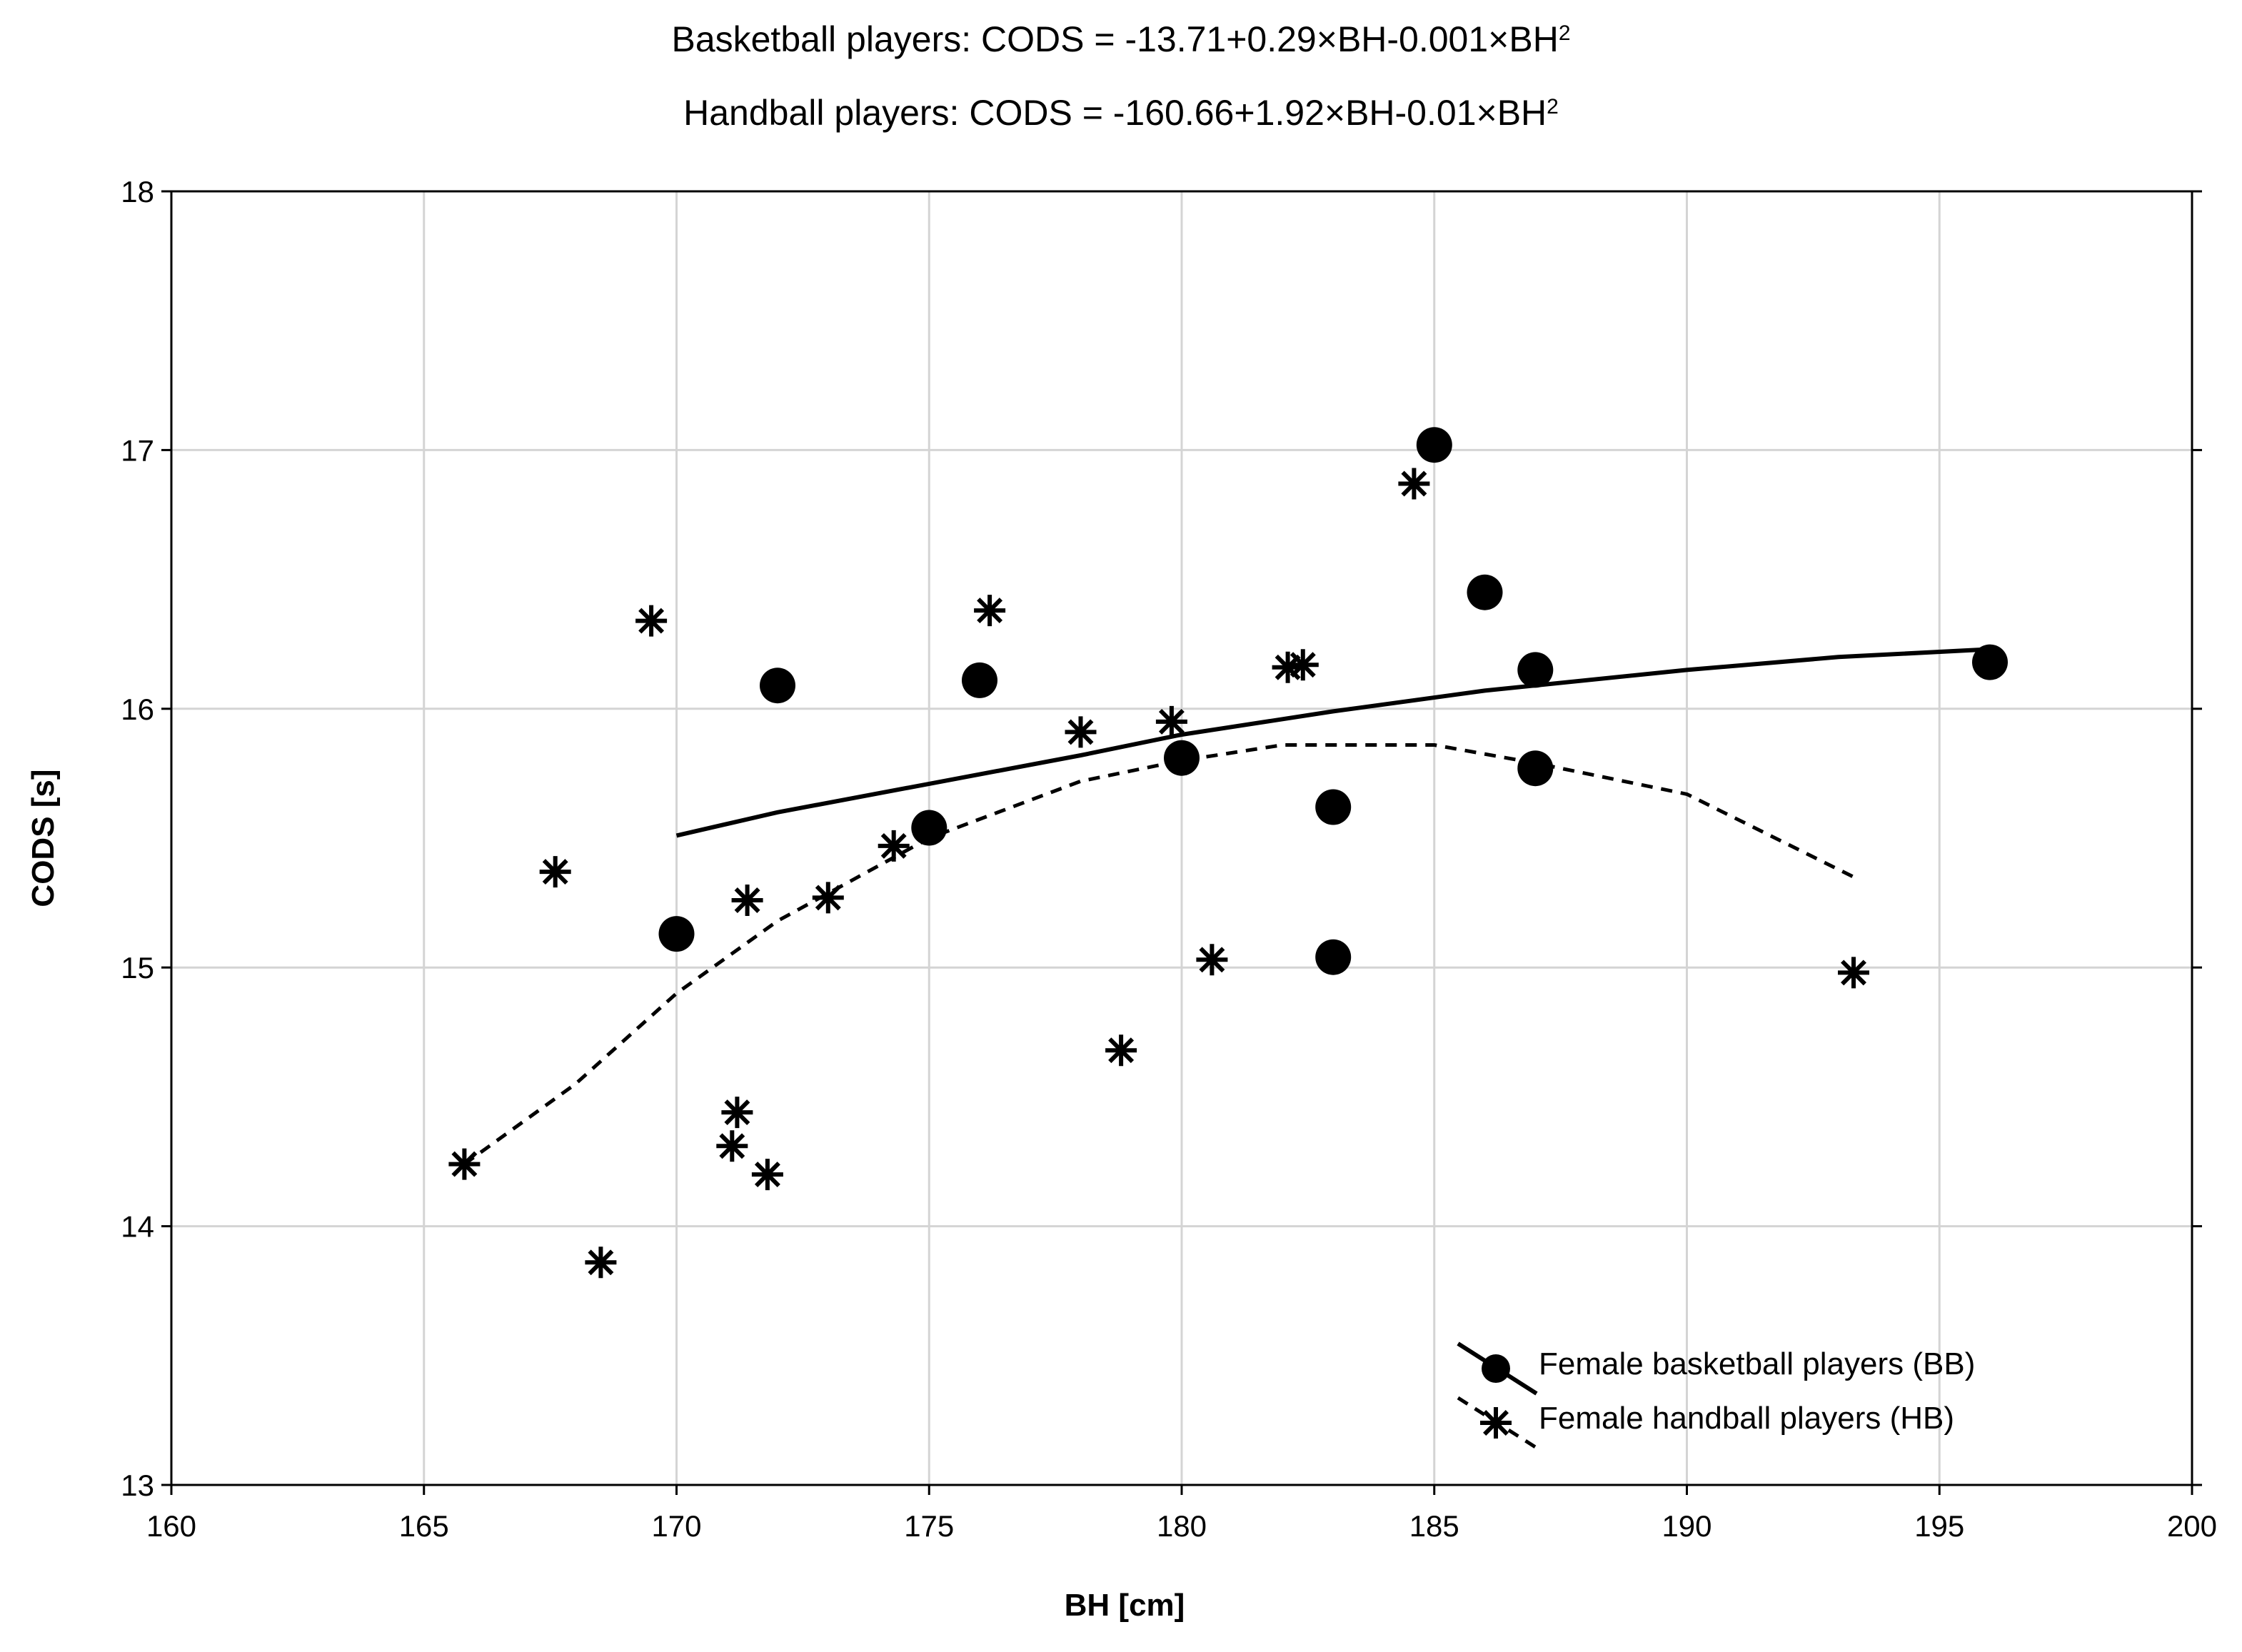 This screenshot has height=1652, width=2242. Describe the element at coordinates (43, 838) in the screenshot. I see `y-axis-label: CODS [s]` at that location.